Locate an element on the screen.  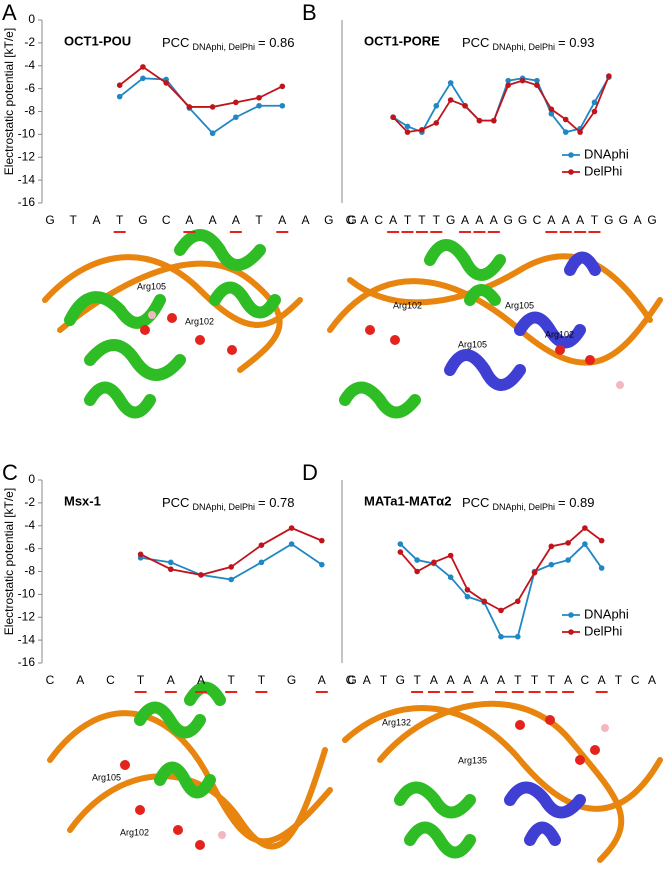
pcc-value: = 0.86 is located at coordinates (276, 42).